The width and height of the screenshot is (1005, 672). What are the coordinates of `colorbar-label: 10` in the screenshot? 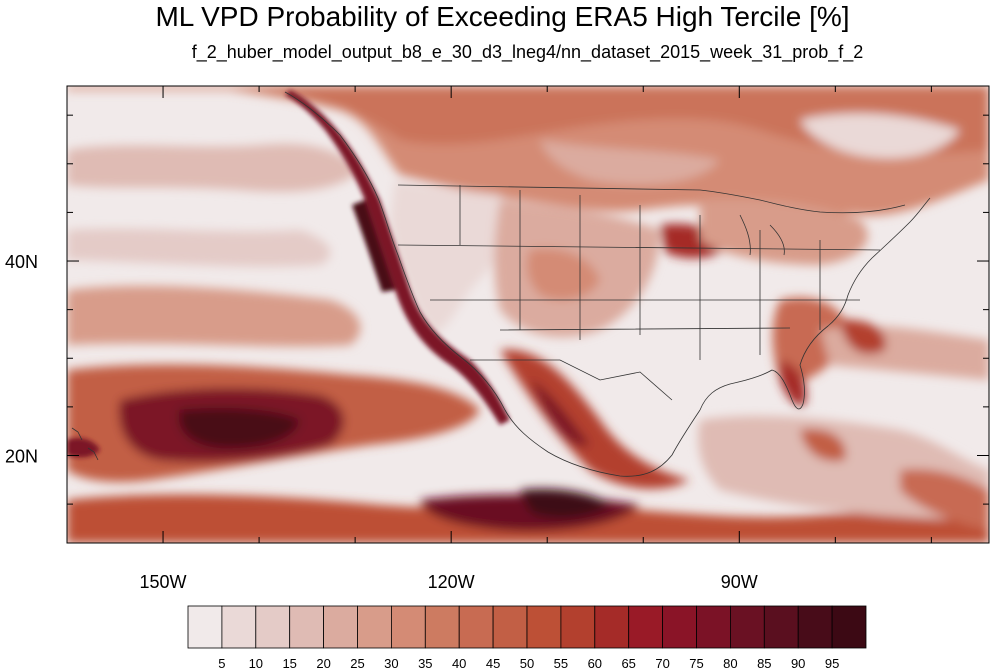 It's located at (256, 663).